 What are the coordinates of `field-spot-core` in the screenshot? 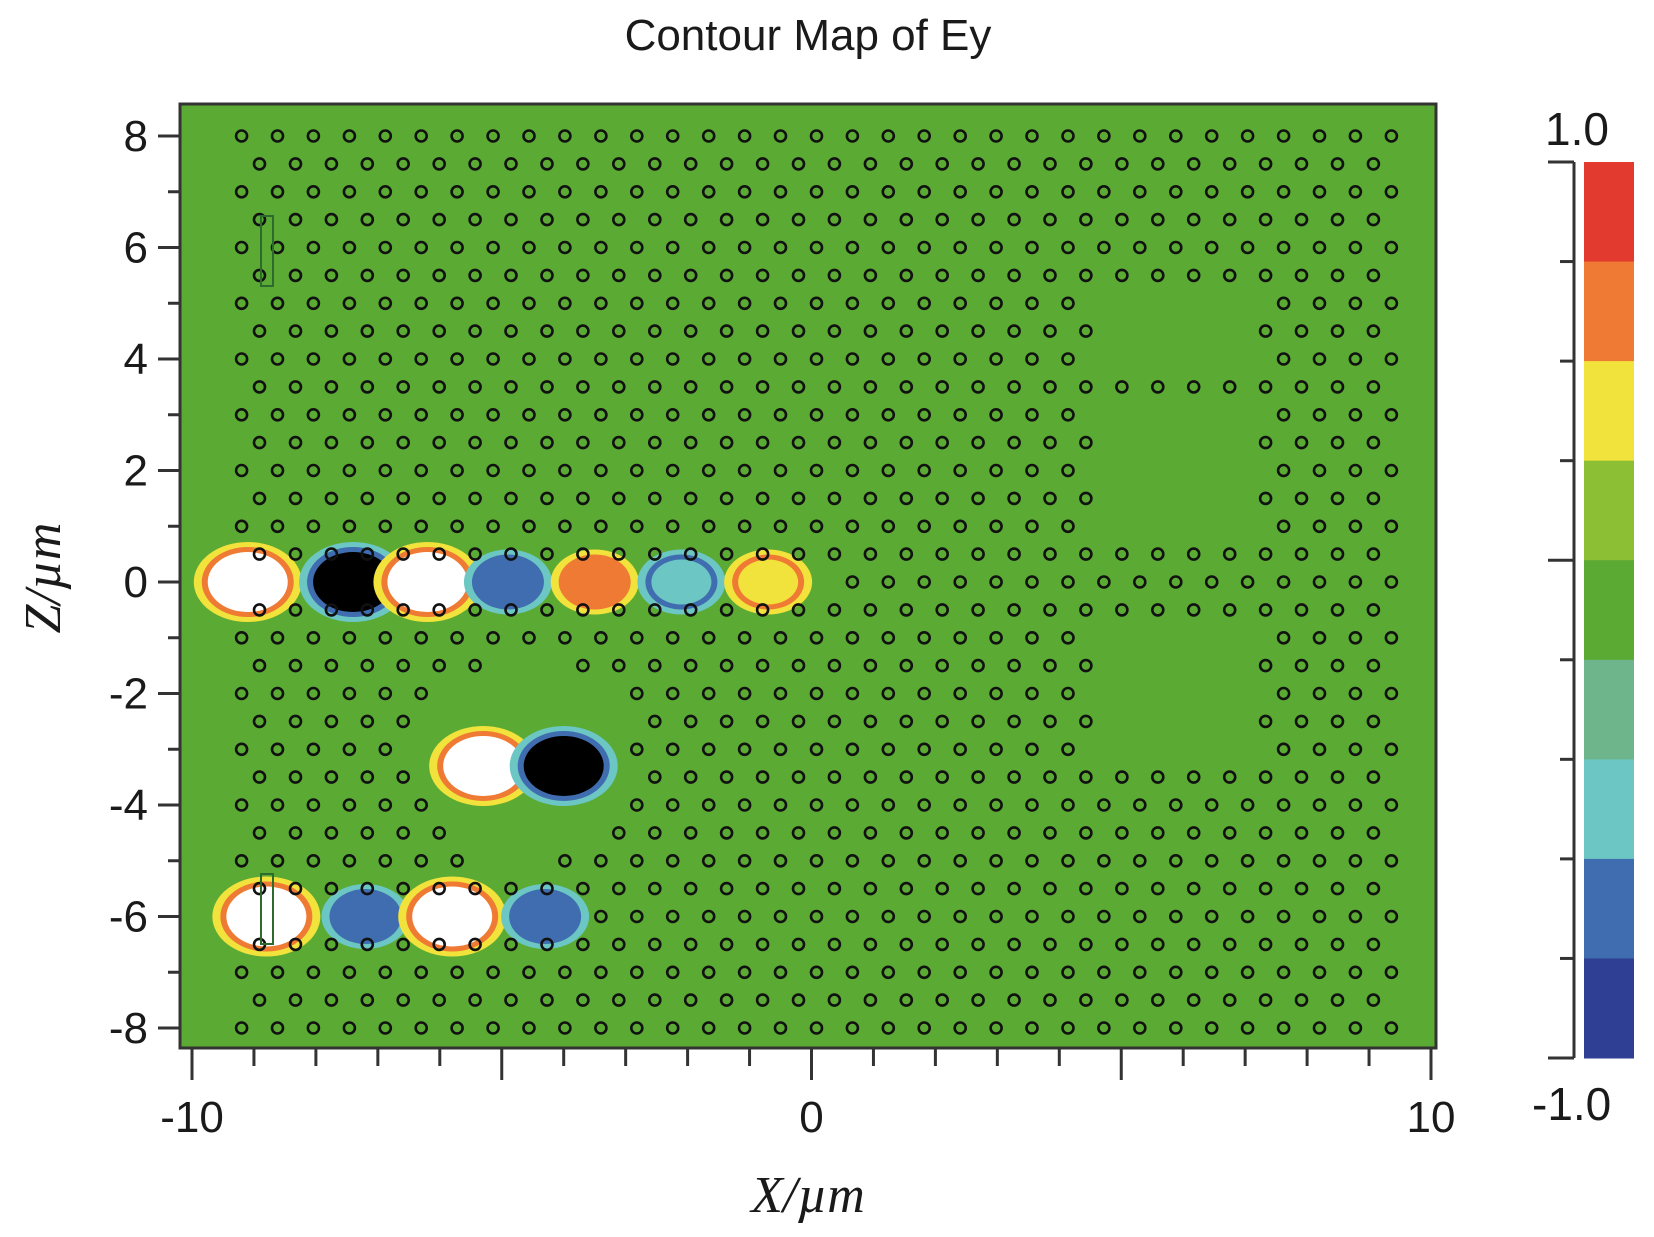 It's located at (768, 582).